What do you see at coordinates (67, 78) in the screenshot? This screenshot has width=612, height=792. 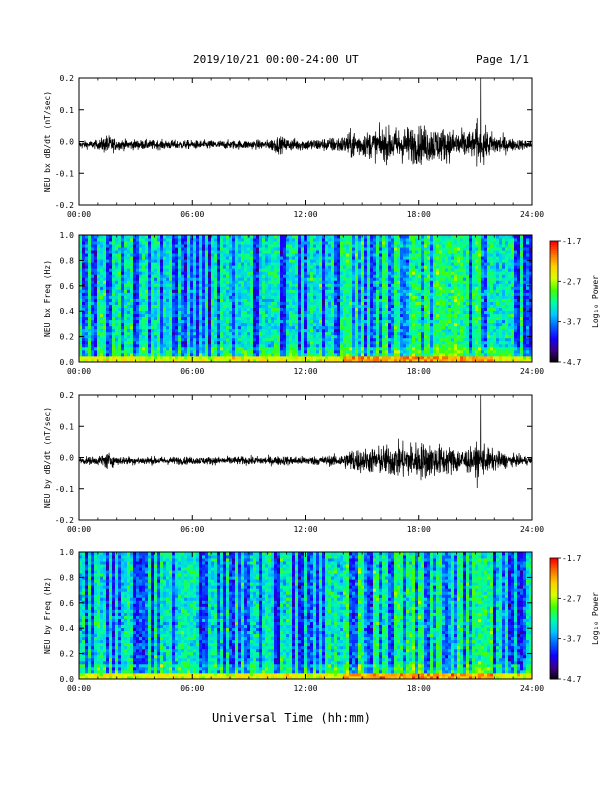 I see `y-tick-label: 0.2` at bounding box center [67, 78].